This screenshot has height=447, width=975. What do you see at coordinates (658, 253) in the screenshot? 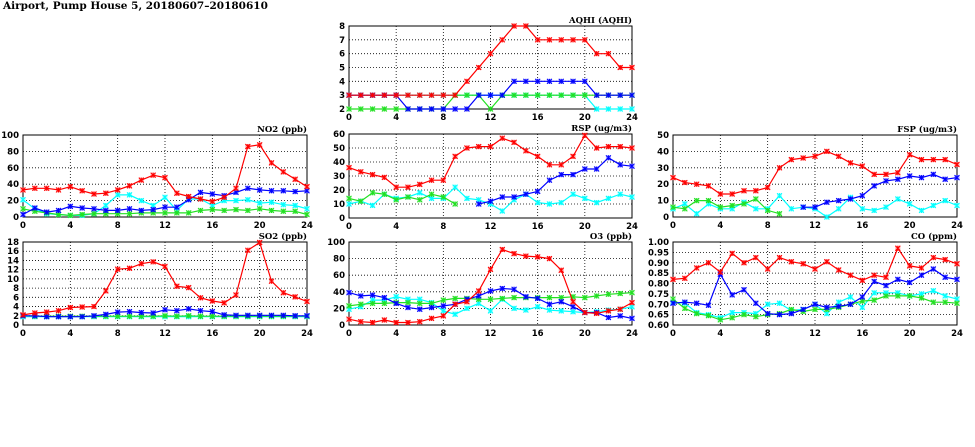
I see `y-tick-label: 0.95` at bounding box center [658, 253].